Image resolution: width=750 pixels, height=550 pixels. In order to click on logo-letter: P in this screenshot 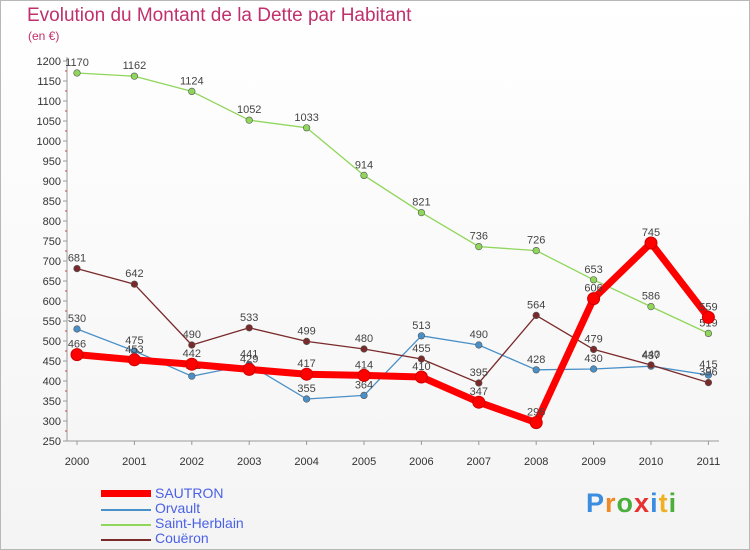, I will do `click(596, 503)`.